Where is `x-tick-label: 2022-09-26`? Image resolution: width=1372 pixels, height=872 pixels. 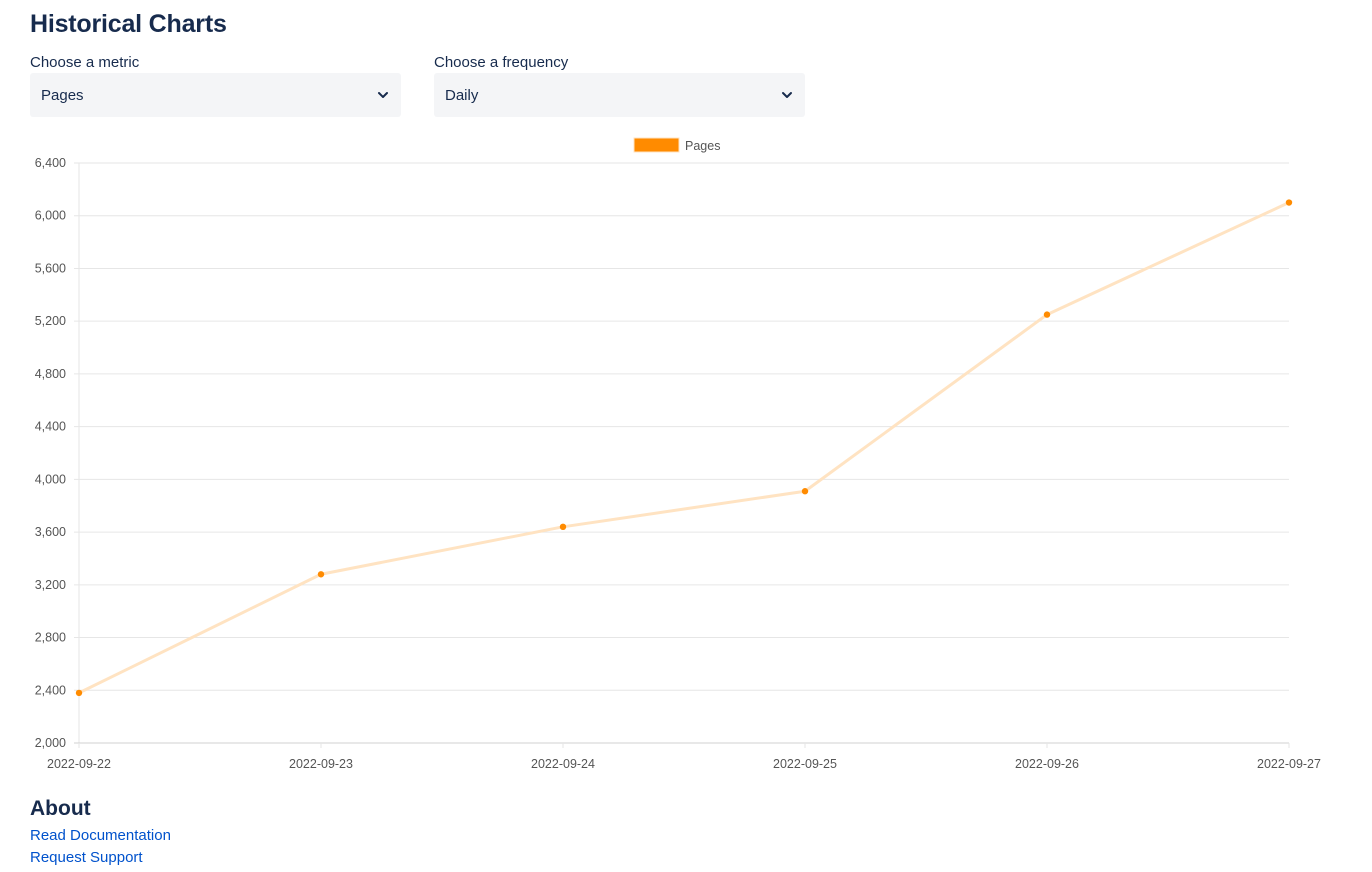
x-tick-label: 2022-09-26 is located at coordinates (1047, 764).